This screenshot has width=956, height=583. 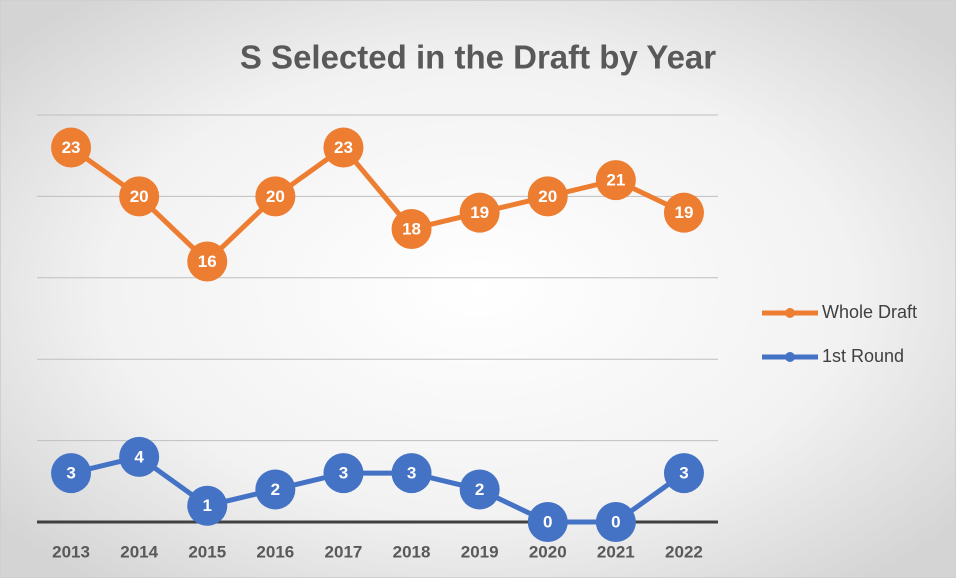 I want to click on legend-label: 1st Round, so click(x=863, y=356).